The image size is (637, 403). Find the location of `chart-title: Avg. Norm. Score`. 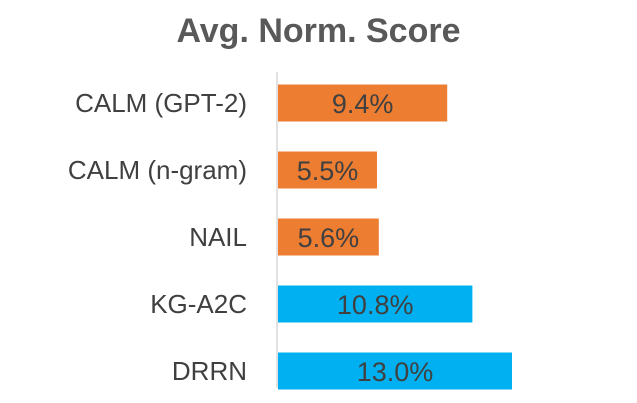

chart-title: Avg. Norm. Score is located at coordinates (318, 31).